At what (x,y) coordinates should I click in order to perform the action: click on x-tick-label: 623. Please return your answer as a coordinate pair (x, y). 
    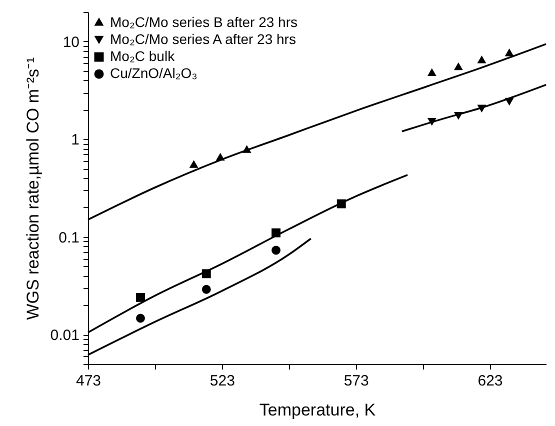
    Looking at the image, I should click on (490, 381).